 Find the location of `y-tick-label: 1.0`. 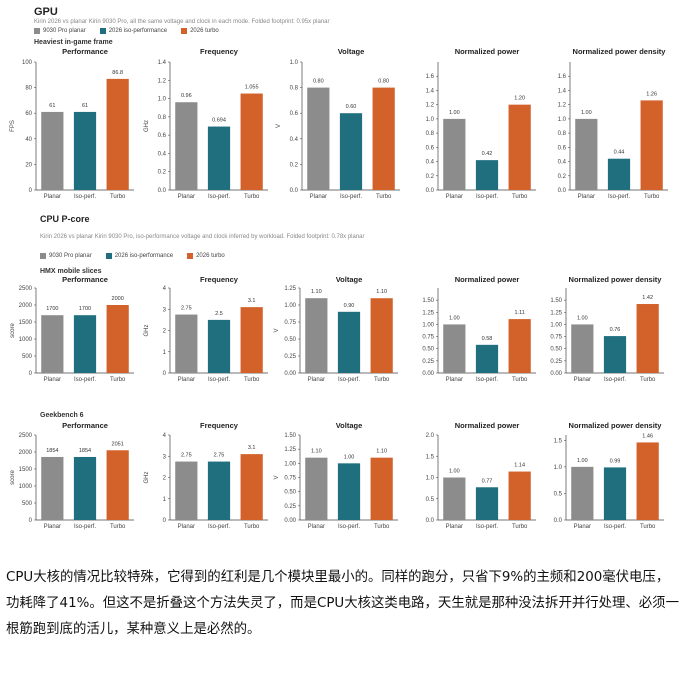

y-tick-label: 1.0 is located at coordinates (162, 100).